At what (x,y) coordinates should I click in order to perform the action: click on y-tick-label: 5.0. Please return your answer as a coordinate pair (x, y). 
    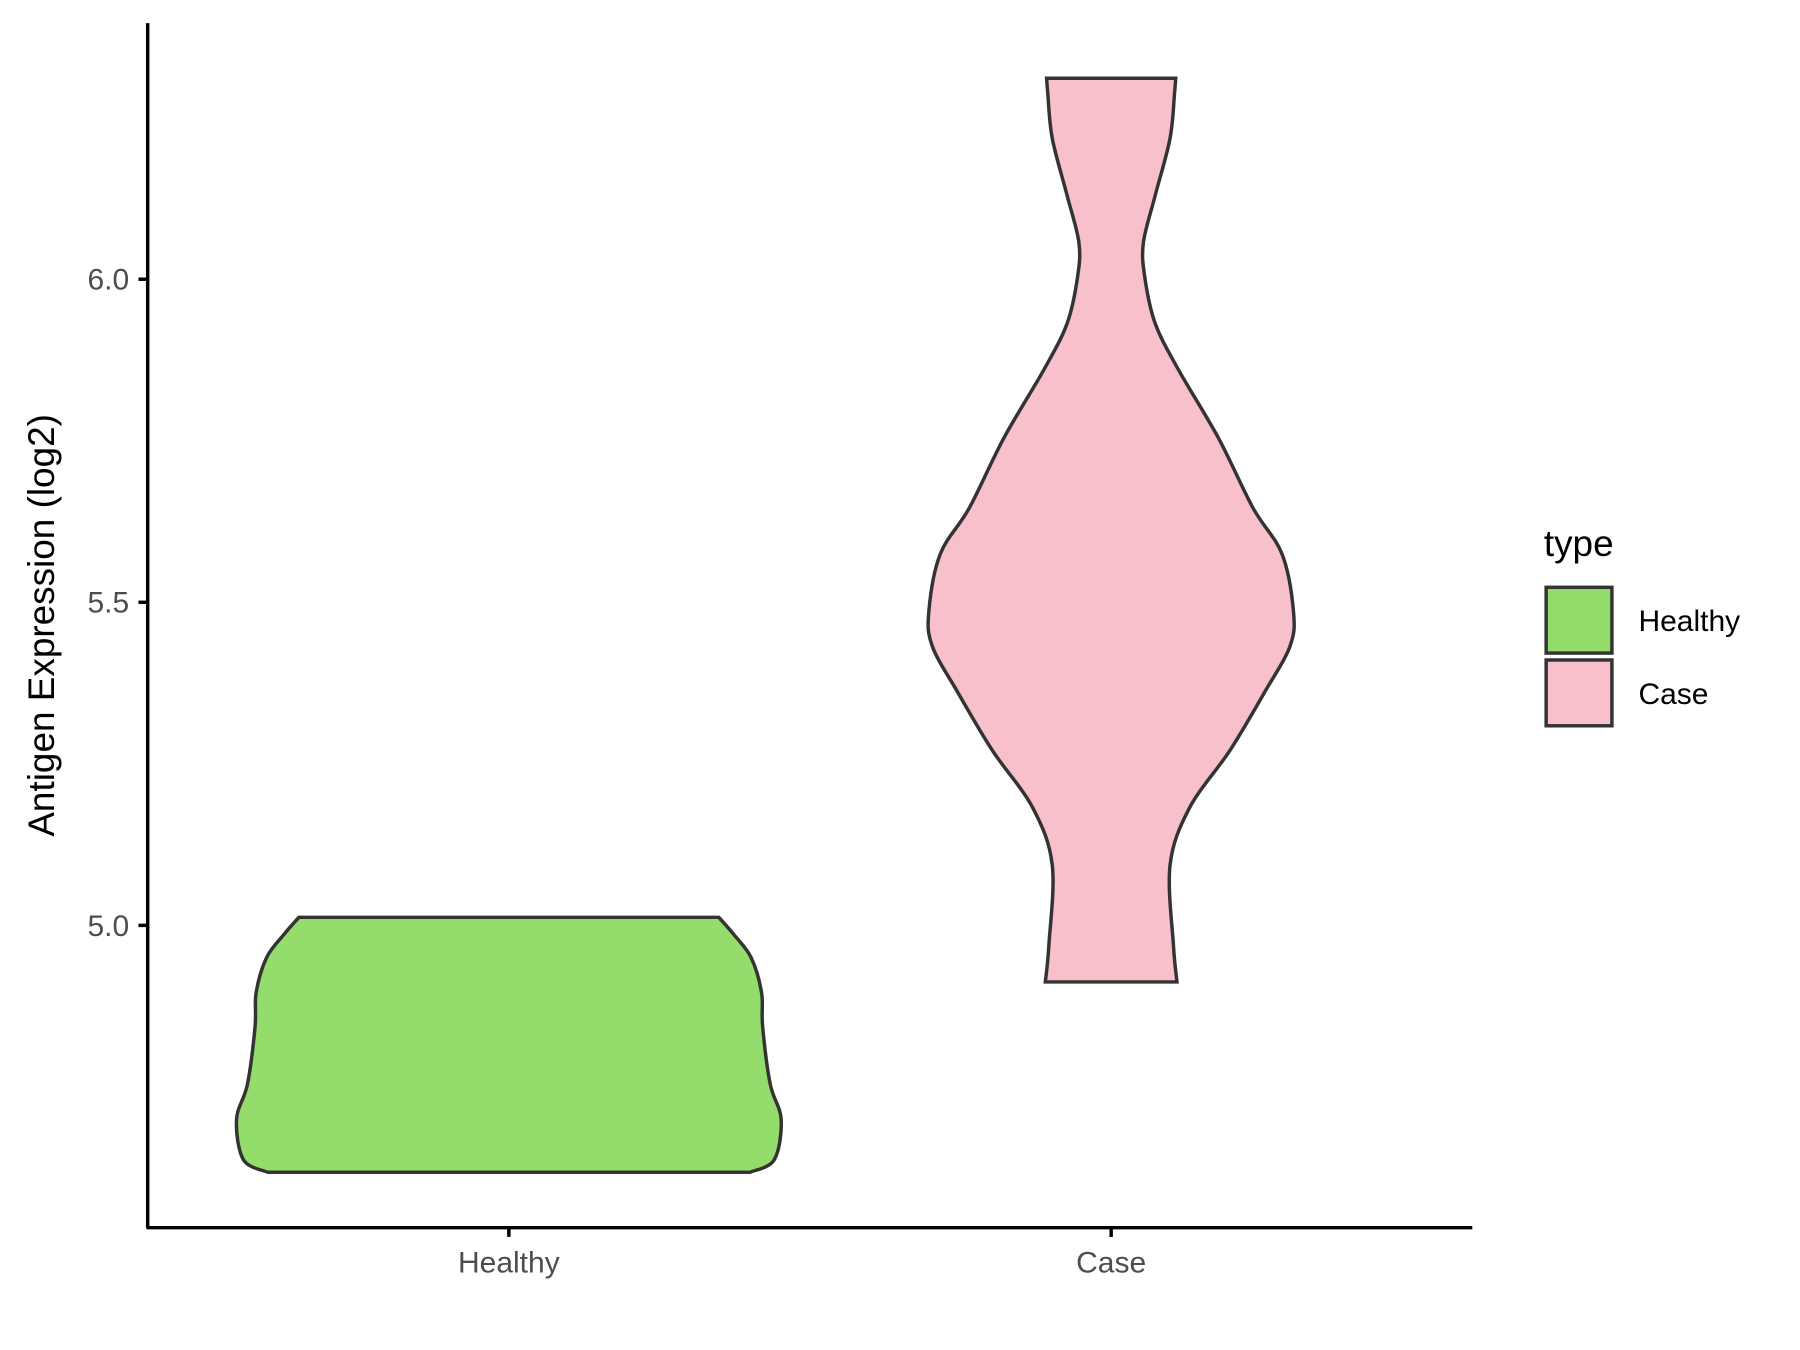
    Looking at the image, I should click on (109, 926).